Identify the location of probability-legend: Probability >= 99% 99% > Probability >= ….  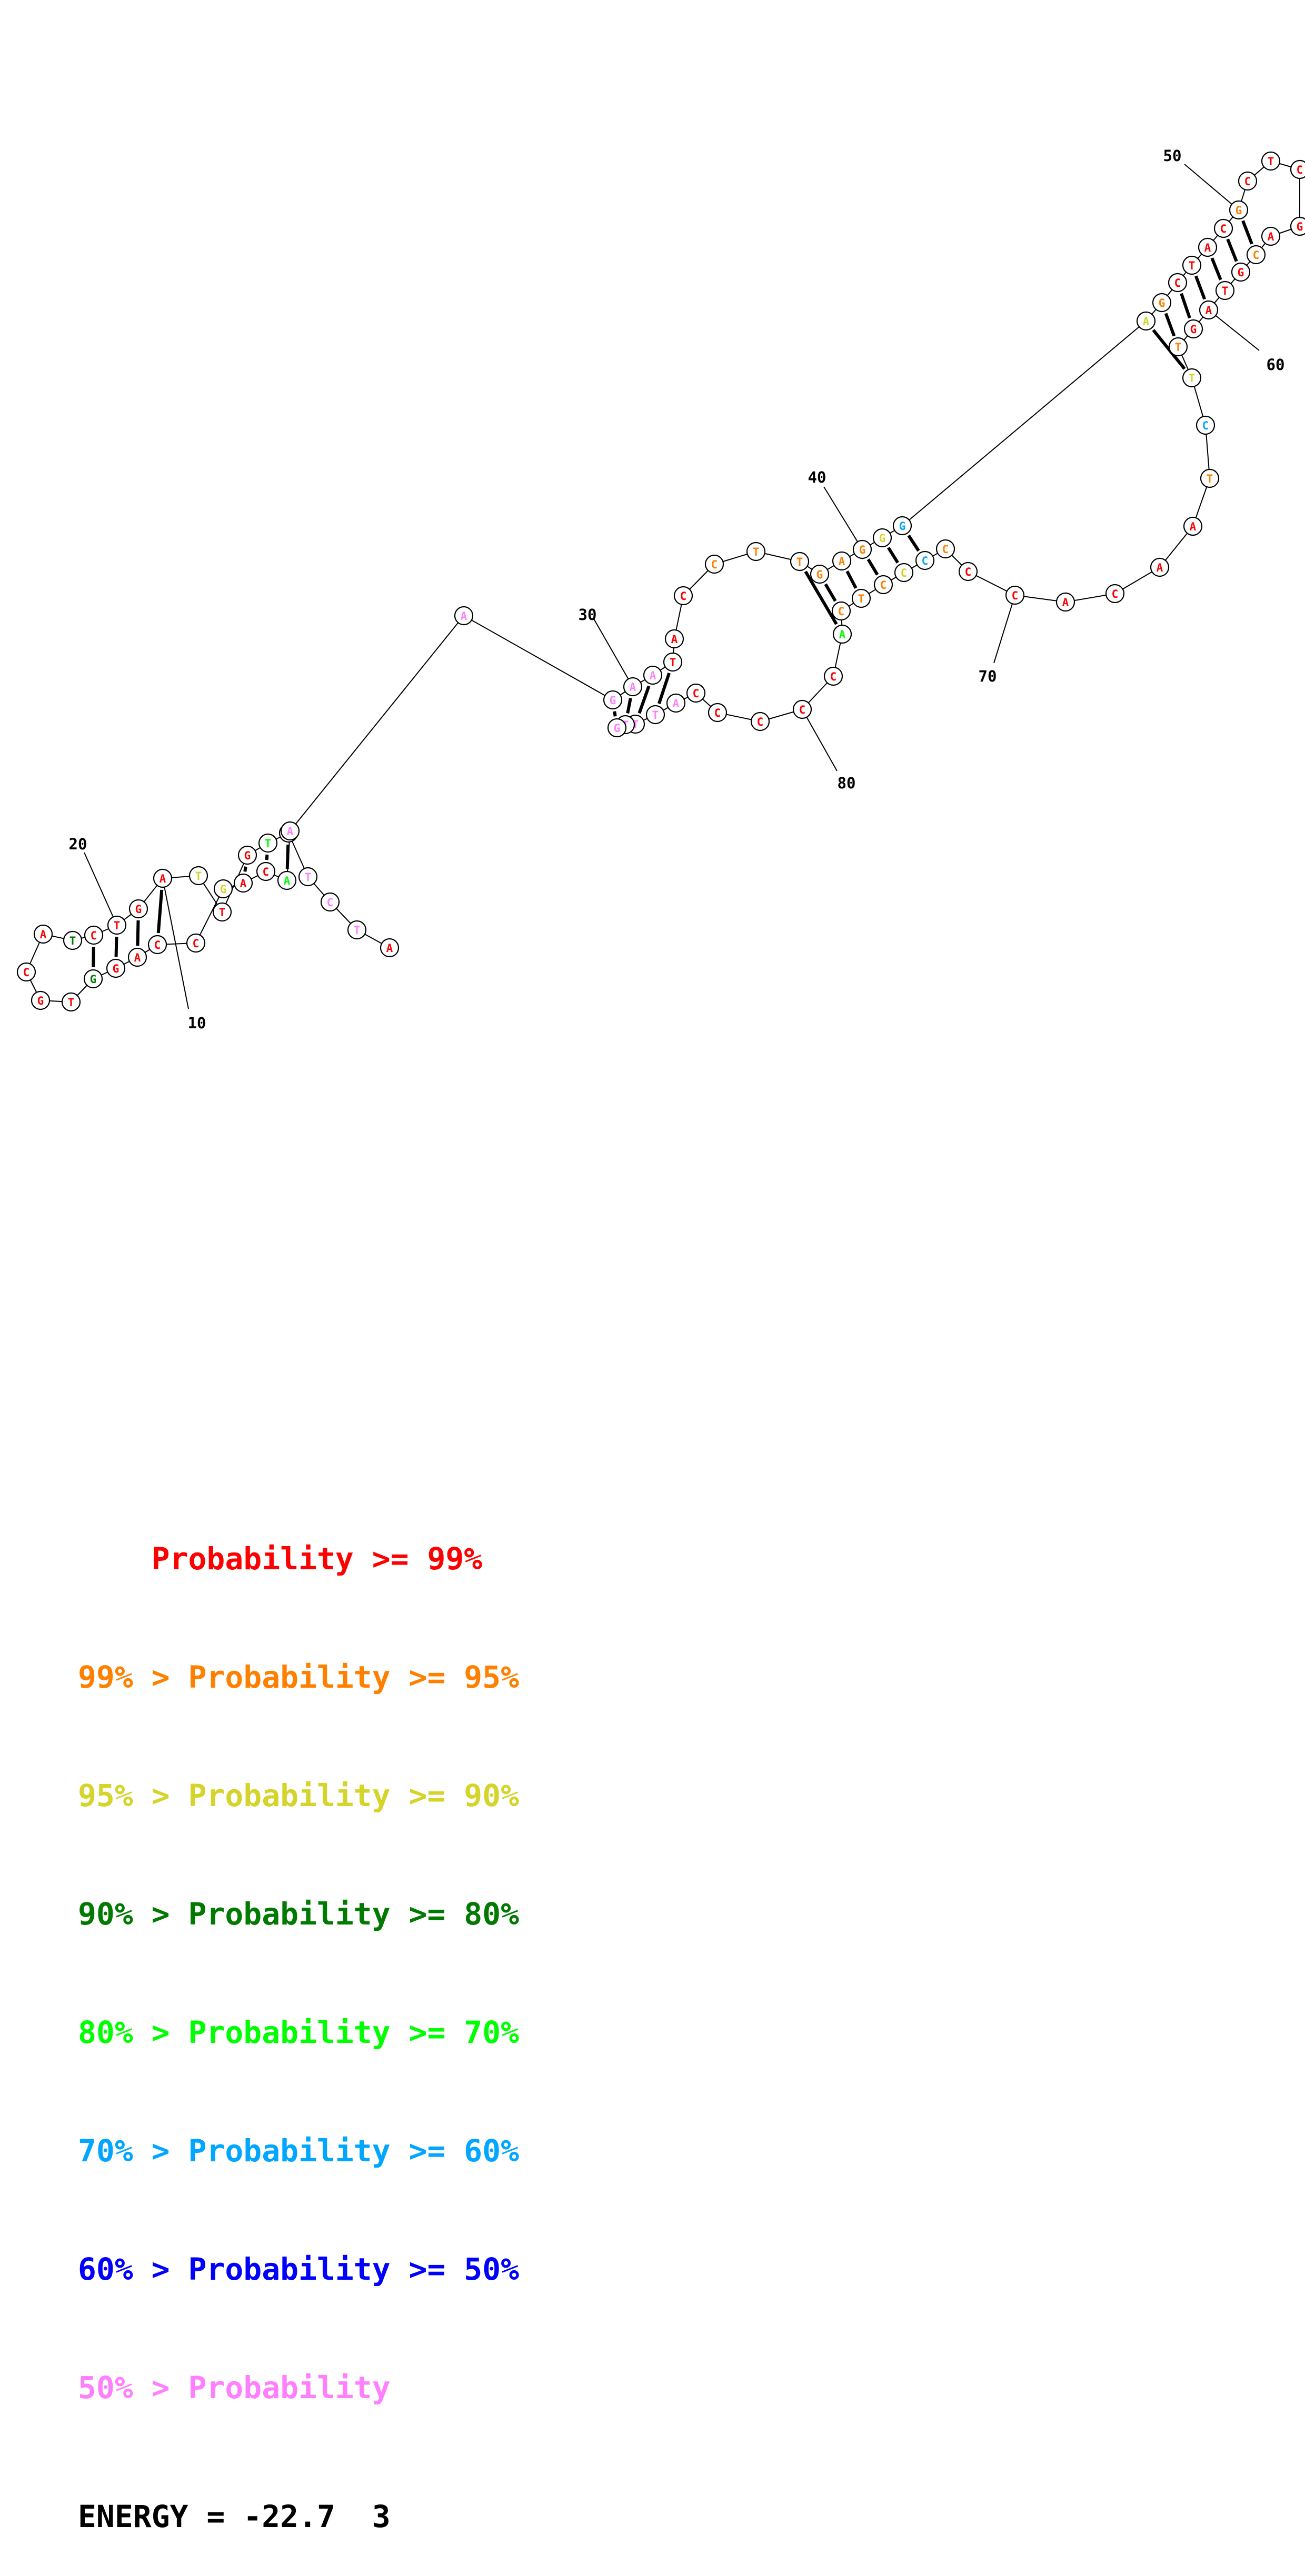
(298, 2018).